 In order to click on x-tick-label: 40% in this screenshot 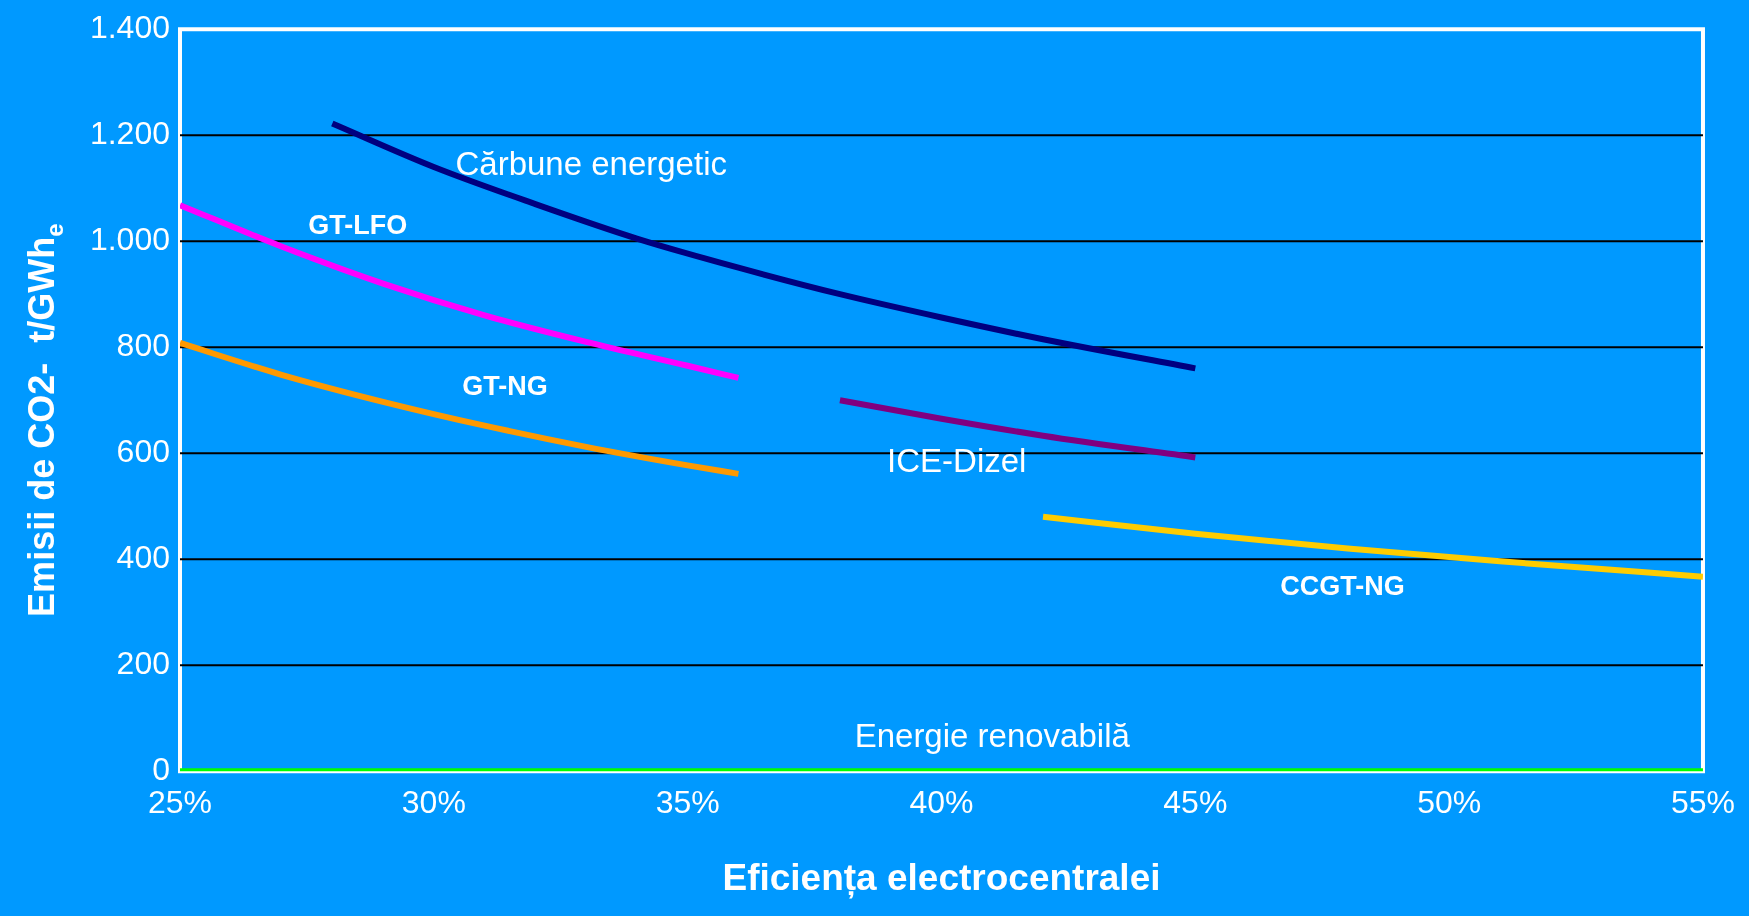, I will do `click(941, 802)`.